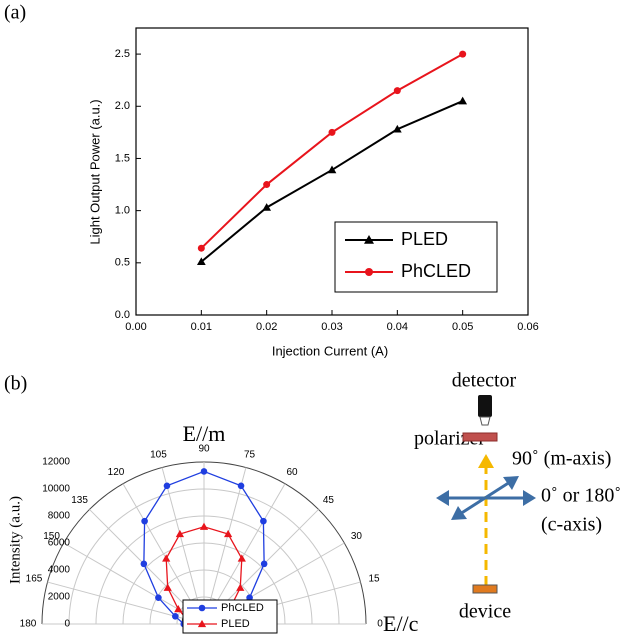 This screenshot has height=634, width=638. I want to click on x-tick-label: 0.05, so click(462, 327).